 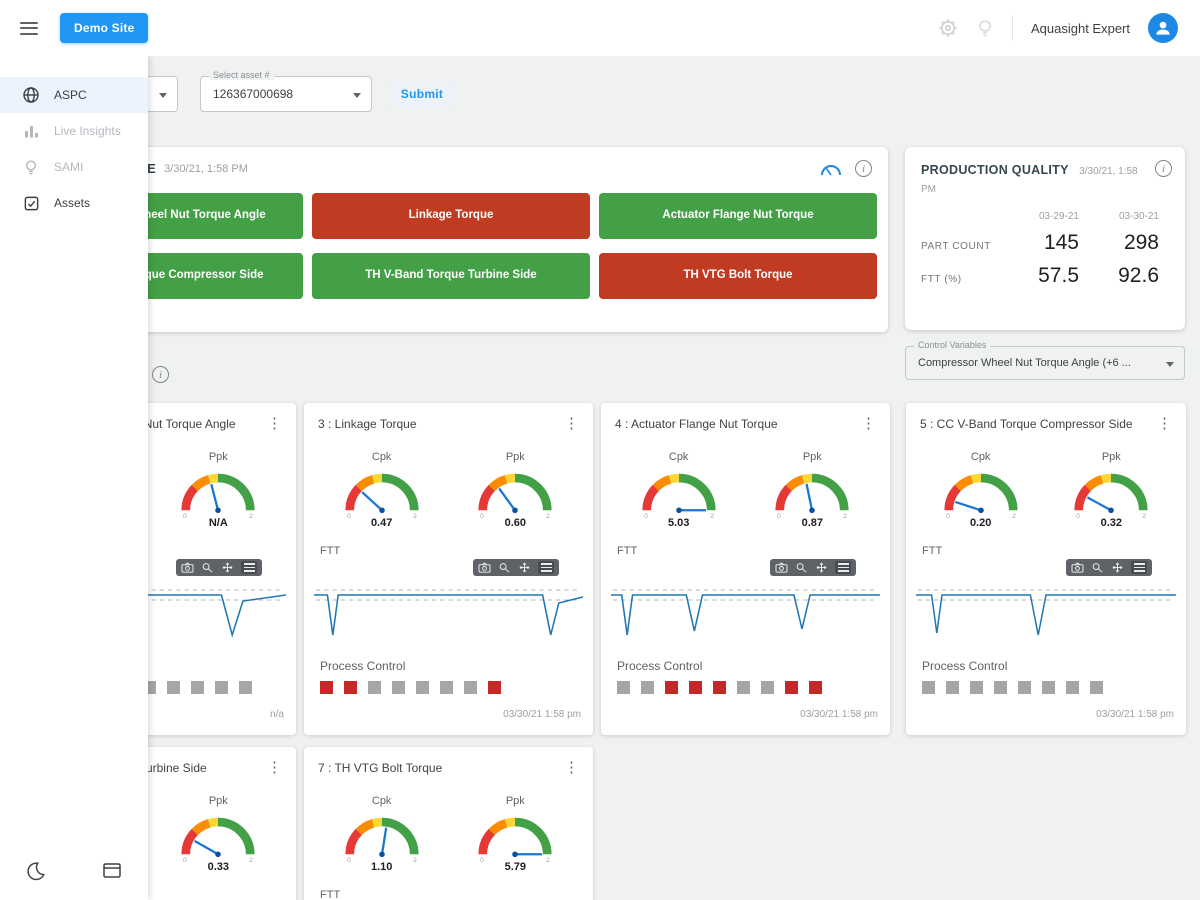 I want to click on gauge-value: 0.60, so click(x=515, y=523).